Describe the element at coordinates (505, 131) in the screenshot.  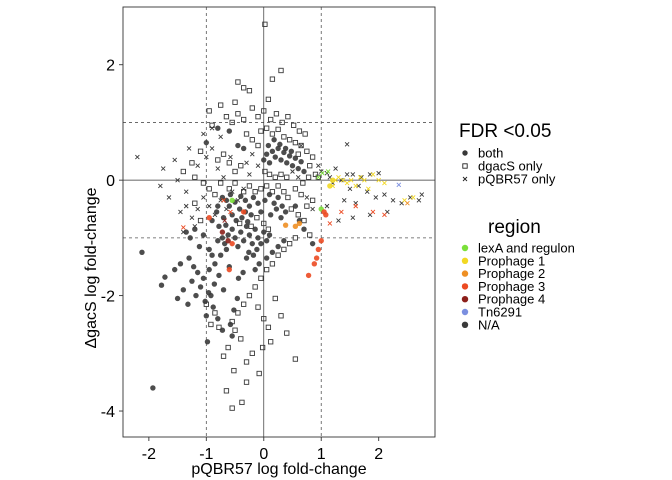
I see `legend-fdr-title: FDR <0.05` at that location.